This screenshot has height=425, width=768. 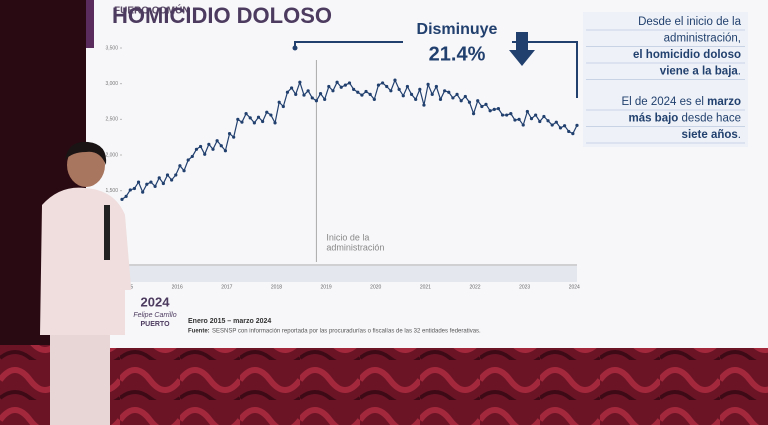 I want to click on period: Enero 2015 – marzo 2024, so click(x=229, y=321).